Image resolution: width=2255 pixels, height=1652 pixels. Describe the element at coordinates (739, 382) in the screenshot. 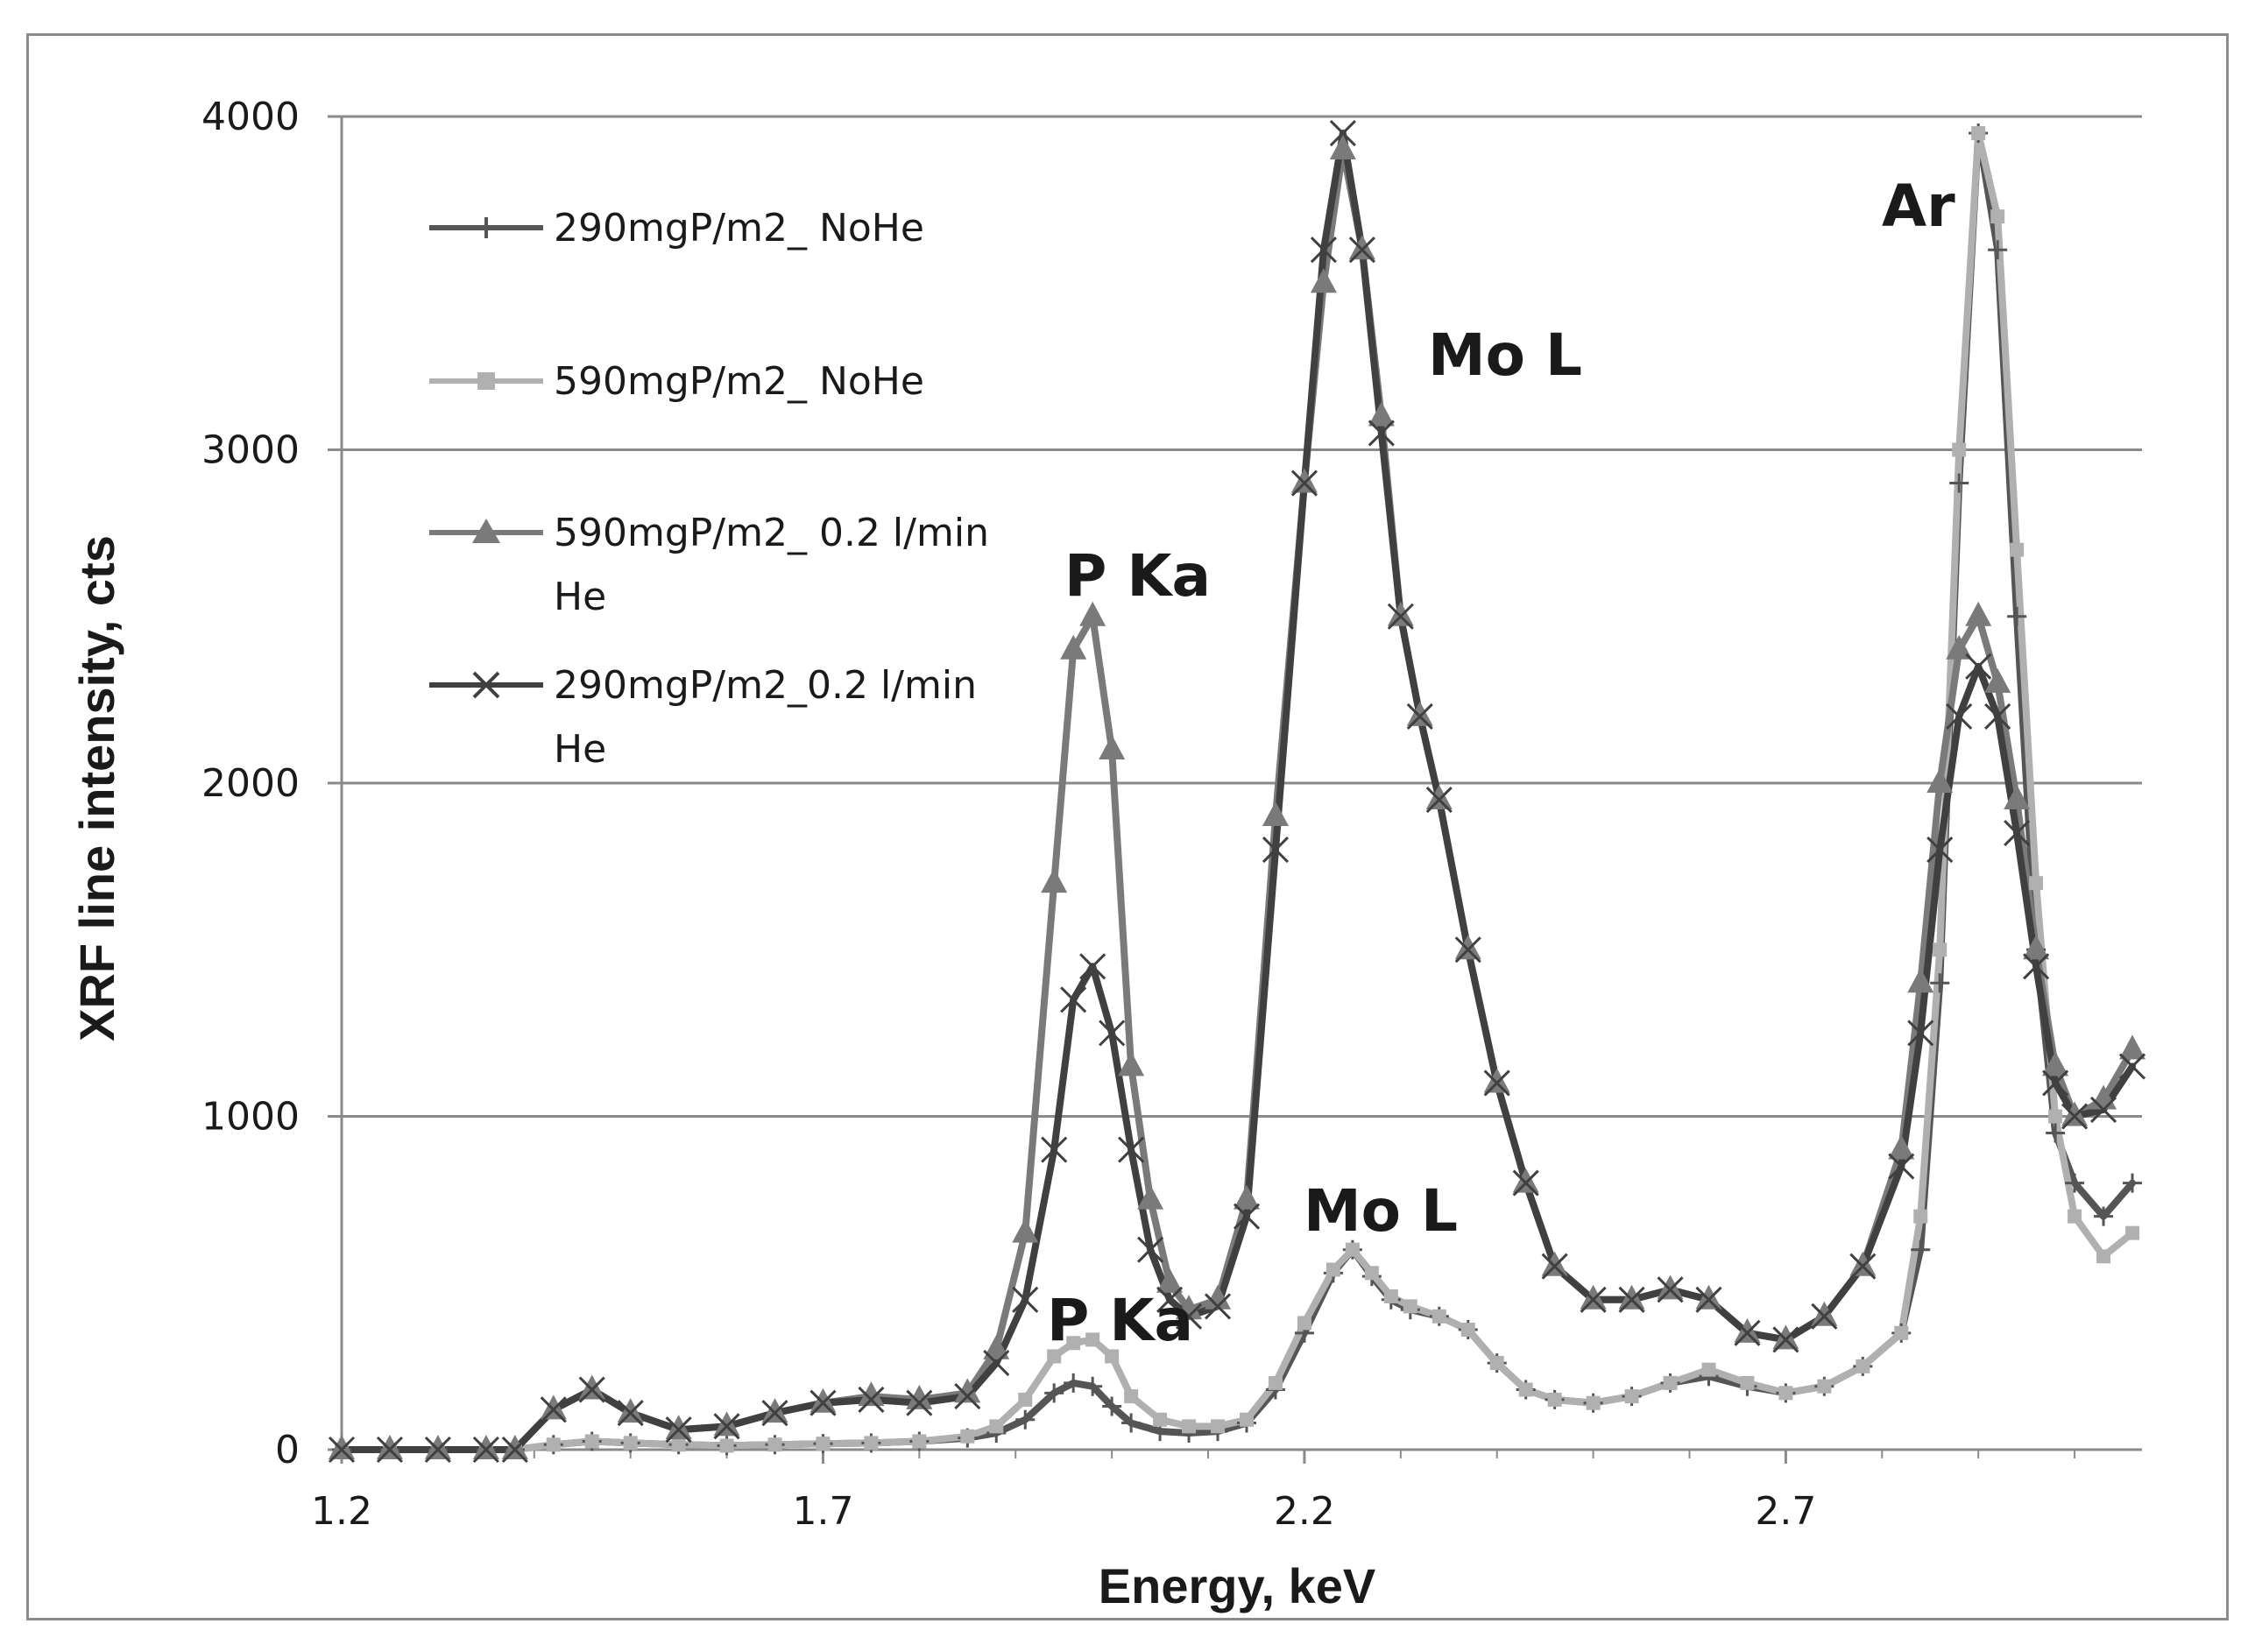

I see `legend-label-series-2: 590mgP/m2_ NoHe` at that location.